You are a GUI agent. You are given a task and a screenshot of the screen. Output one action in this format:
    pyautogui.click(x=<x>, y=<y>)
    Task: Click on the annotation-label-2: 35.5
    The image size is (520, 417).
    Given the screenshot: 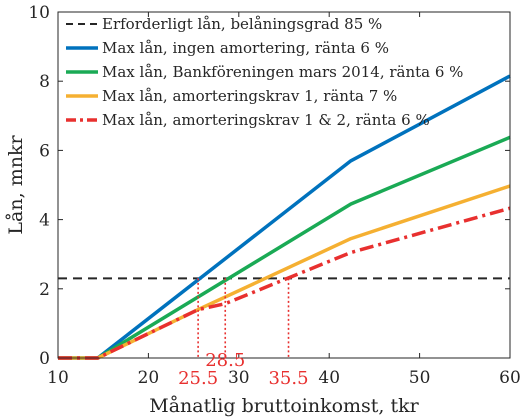 What is the action you would take?
    pyautogui.click(x=288, y=378)
    